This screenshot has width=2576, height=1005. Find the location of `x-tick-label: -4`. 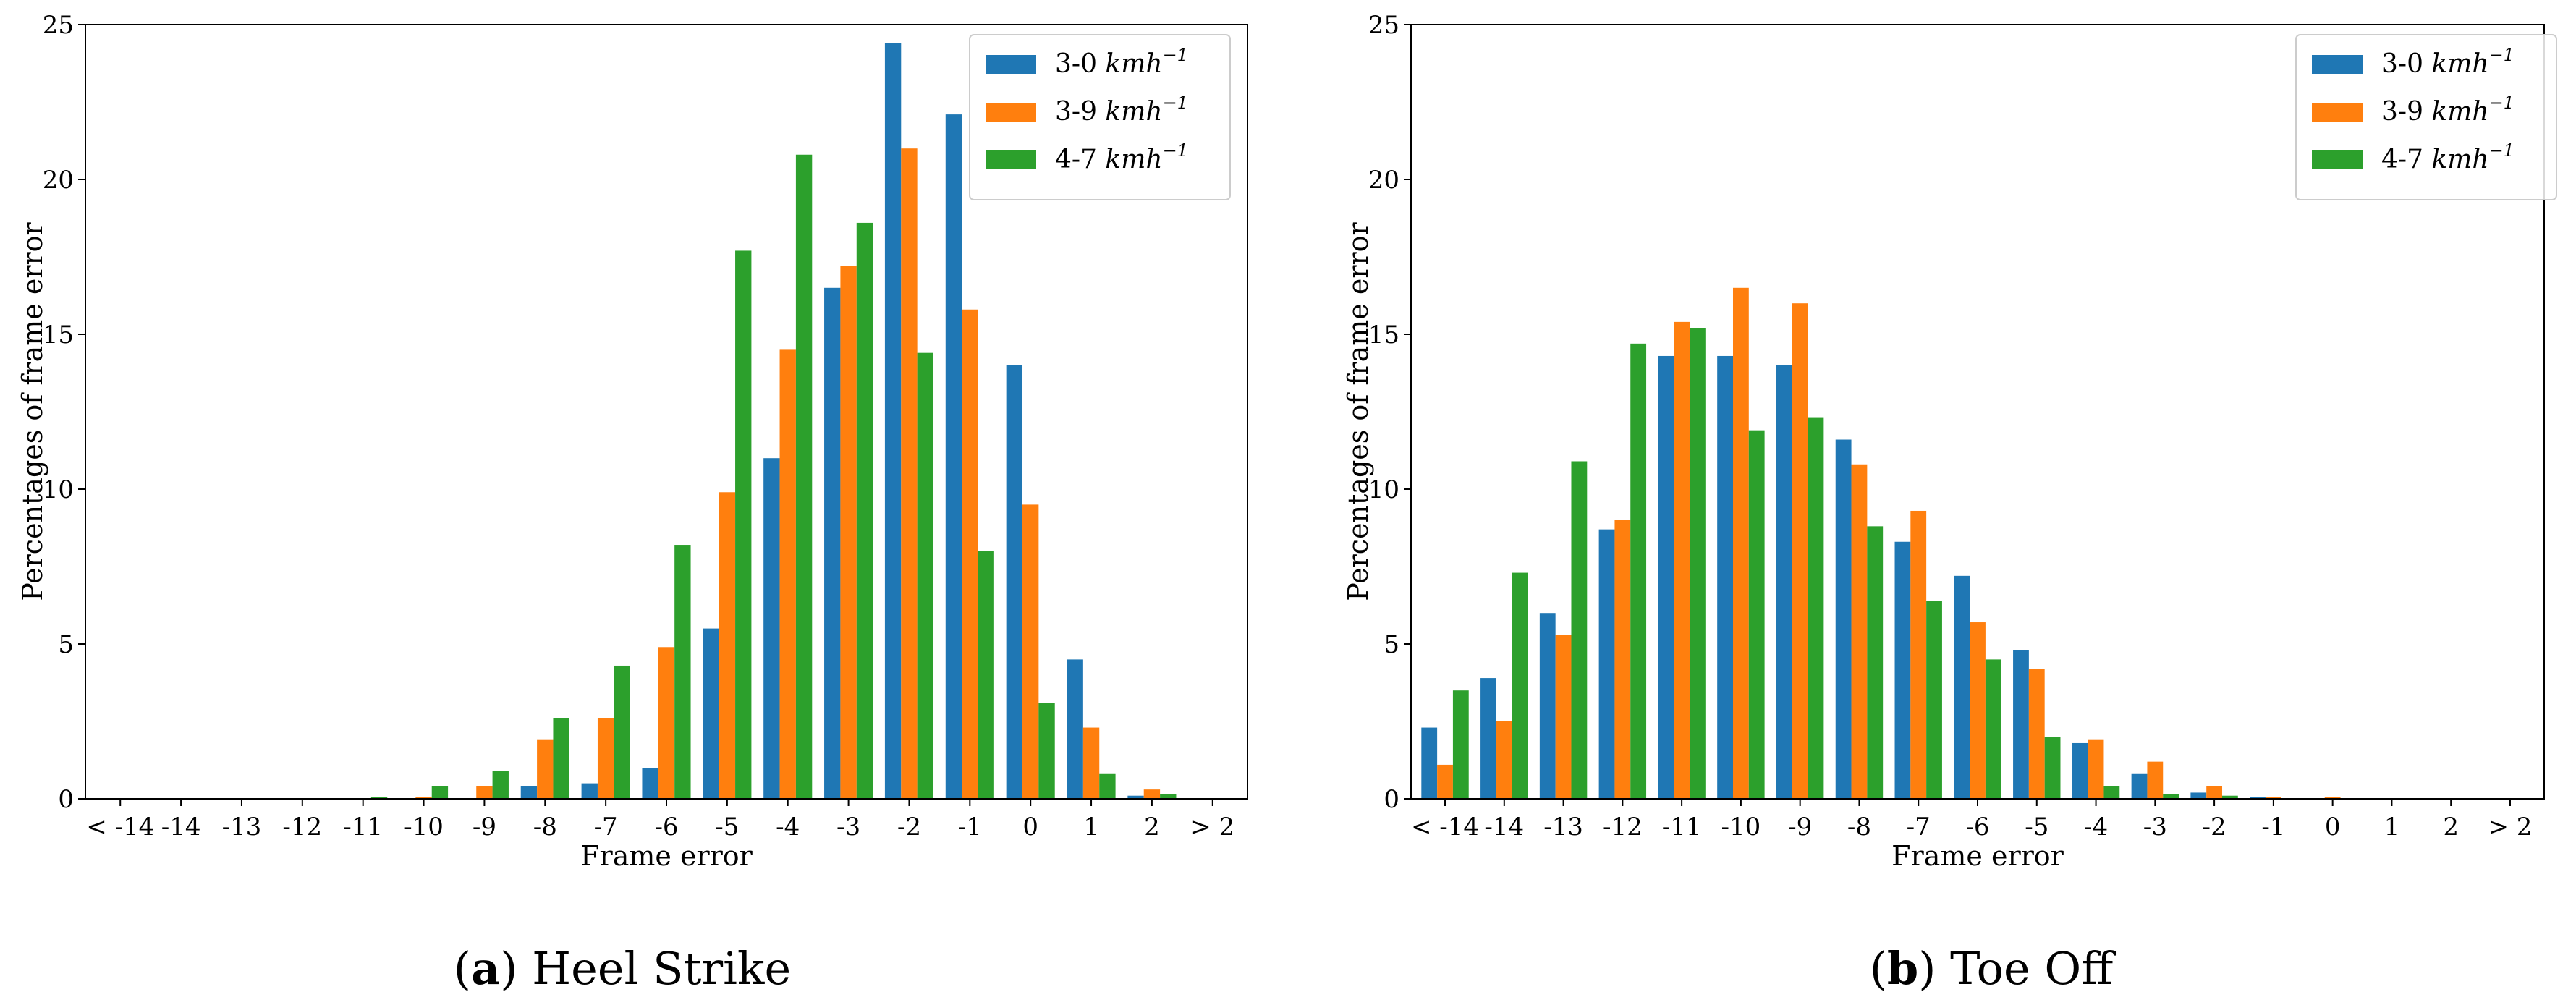

x-tick-label: -4 is located at coordinates (788, 827).